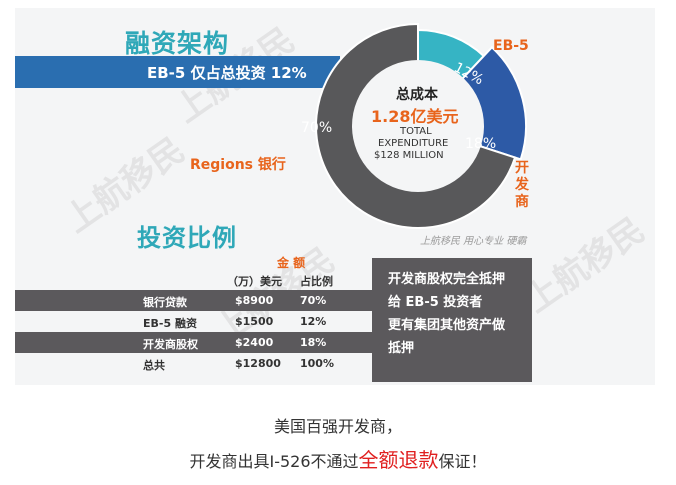 This screenshot has width=676, height=485. I want to click on caption-suffix: 保证！, so click(462, 461).